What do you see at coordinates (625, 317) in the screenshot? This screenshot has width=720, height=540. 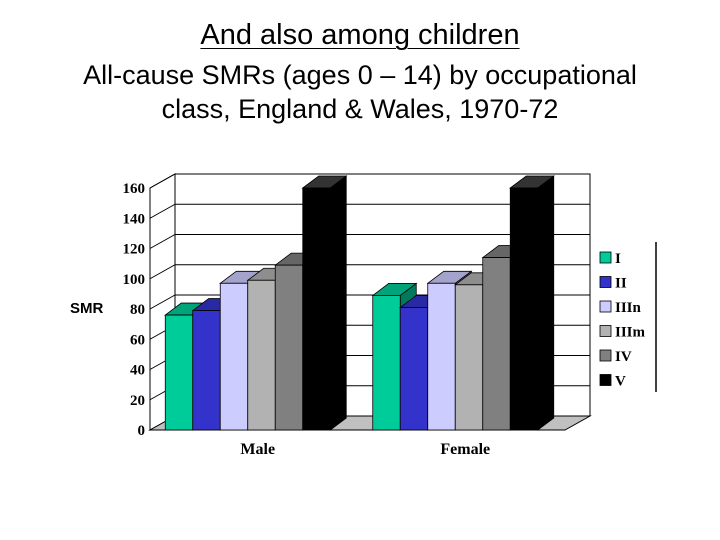 I see `legend-box` at bounding box center [625, 317].